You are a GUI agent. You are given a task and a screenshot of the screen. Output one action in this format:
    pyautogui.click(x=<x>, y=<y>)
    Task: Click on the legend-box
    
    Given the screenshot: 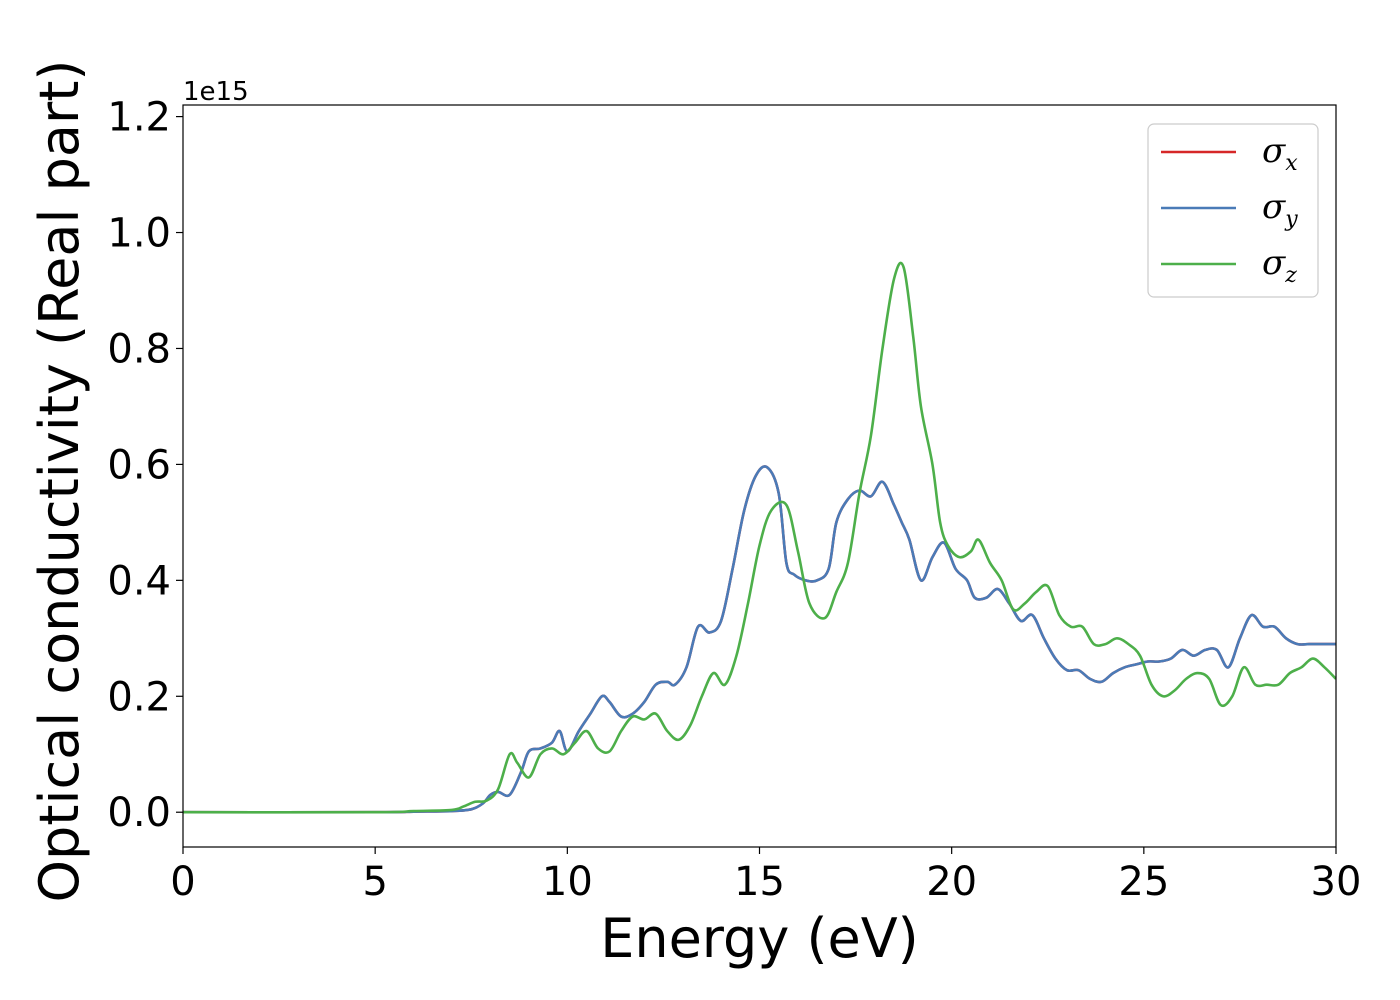 What is the action you would take?
    pyautogui.click(x=1233, y=210)
    